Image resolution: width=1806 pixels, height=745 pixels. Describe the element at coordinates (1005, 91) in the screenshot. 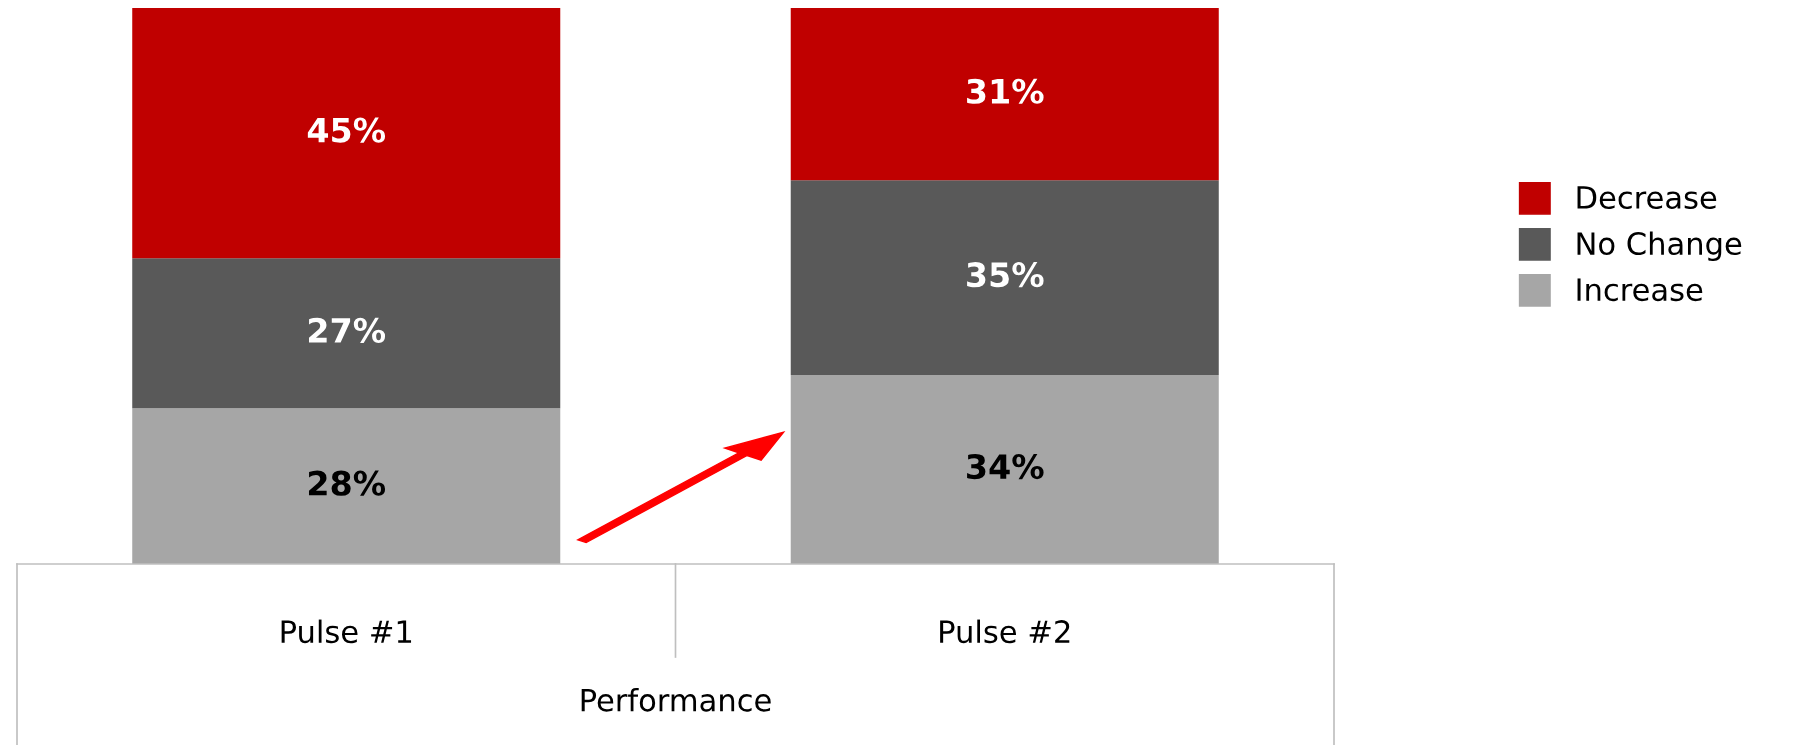

I see `data-label: 31%` at that location.